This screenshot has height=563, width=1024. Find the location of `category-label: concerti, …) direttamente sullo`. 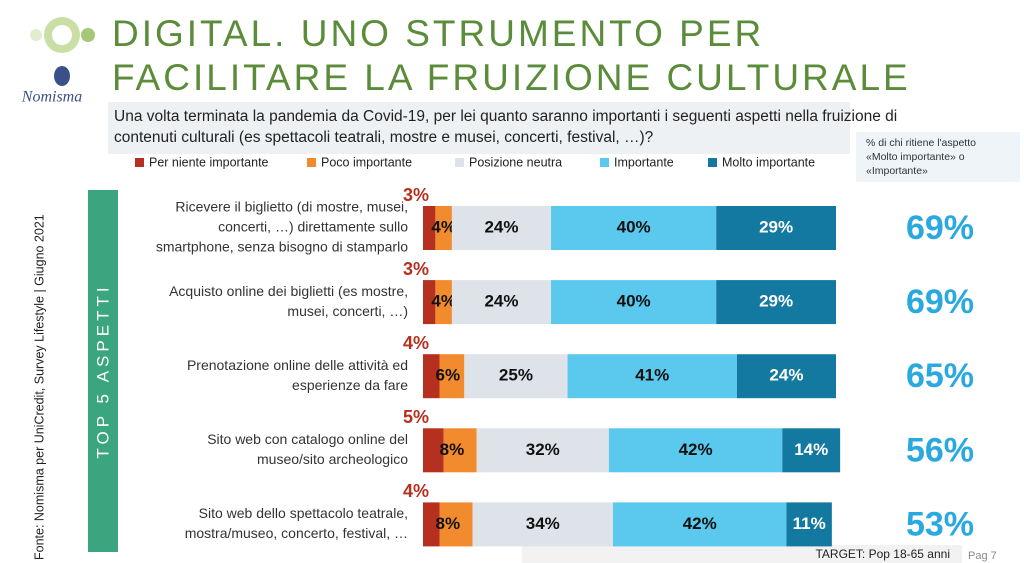

category-label: concerti, …) direttamente sullo is located at coordinates (313, 227).